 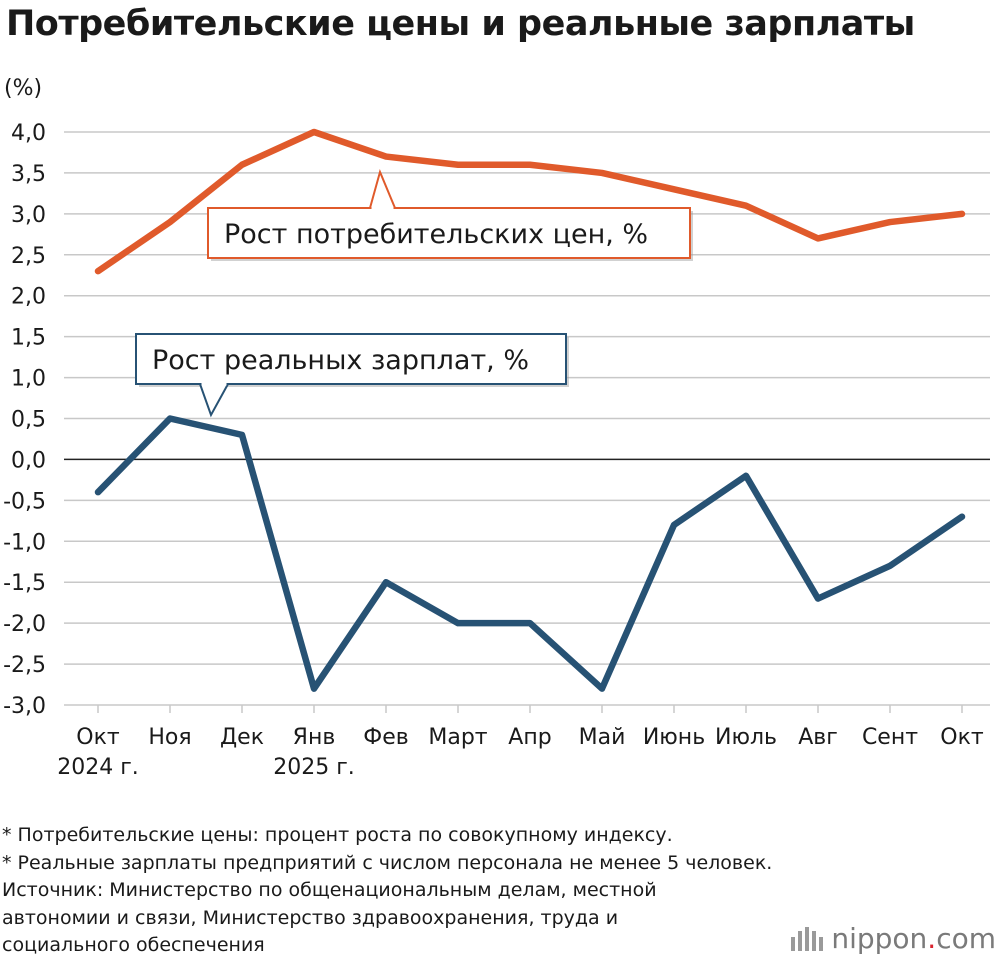 I want to click on x-tick-label: Фев, so click(x=385, y=737).